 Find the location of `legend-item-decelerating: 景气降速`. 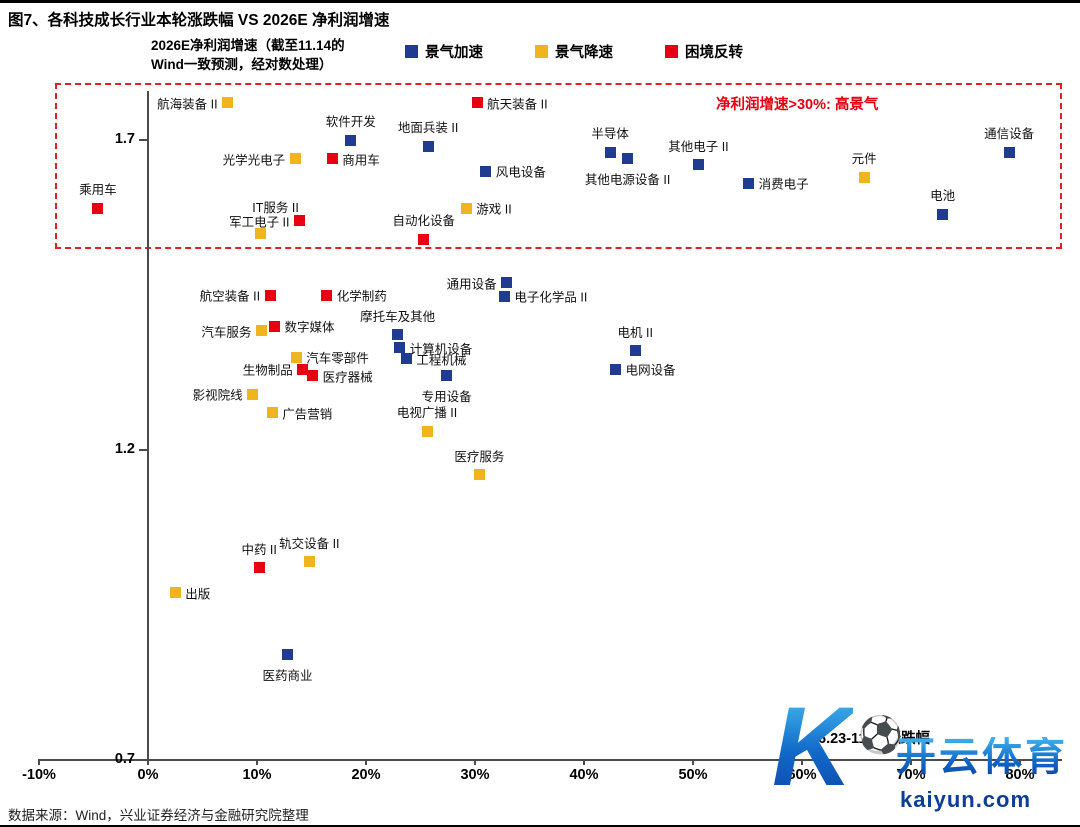

legend-item-decelerating: 景气降速 is located at coordinates (574, 51).